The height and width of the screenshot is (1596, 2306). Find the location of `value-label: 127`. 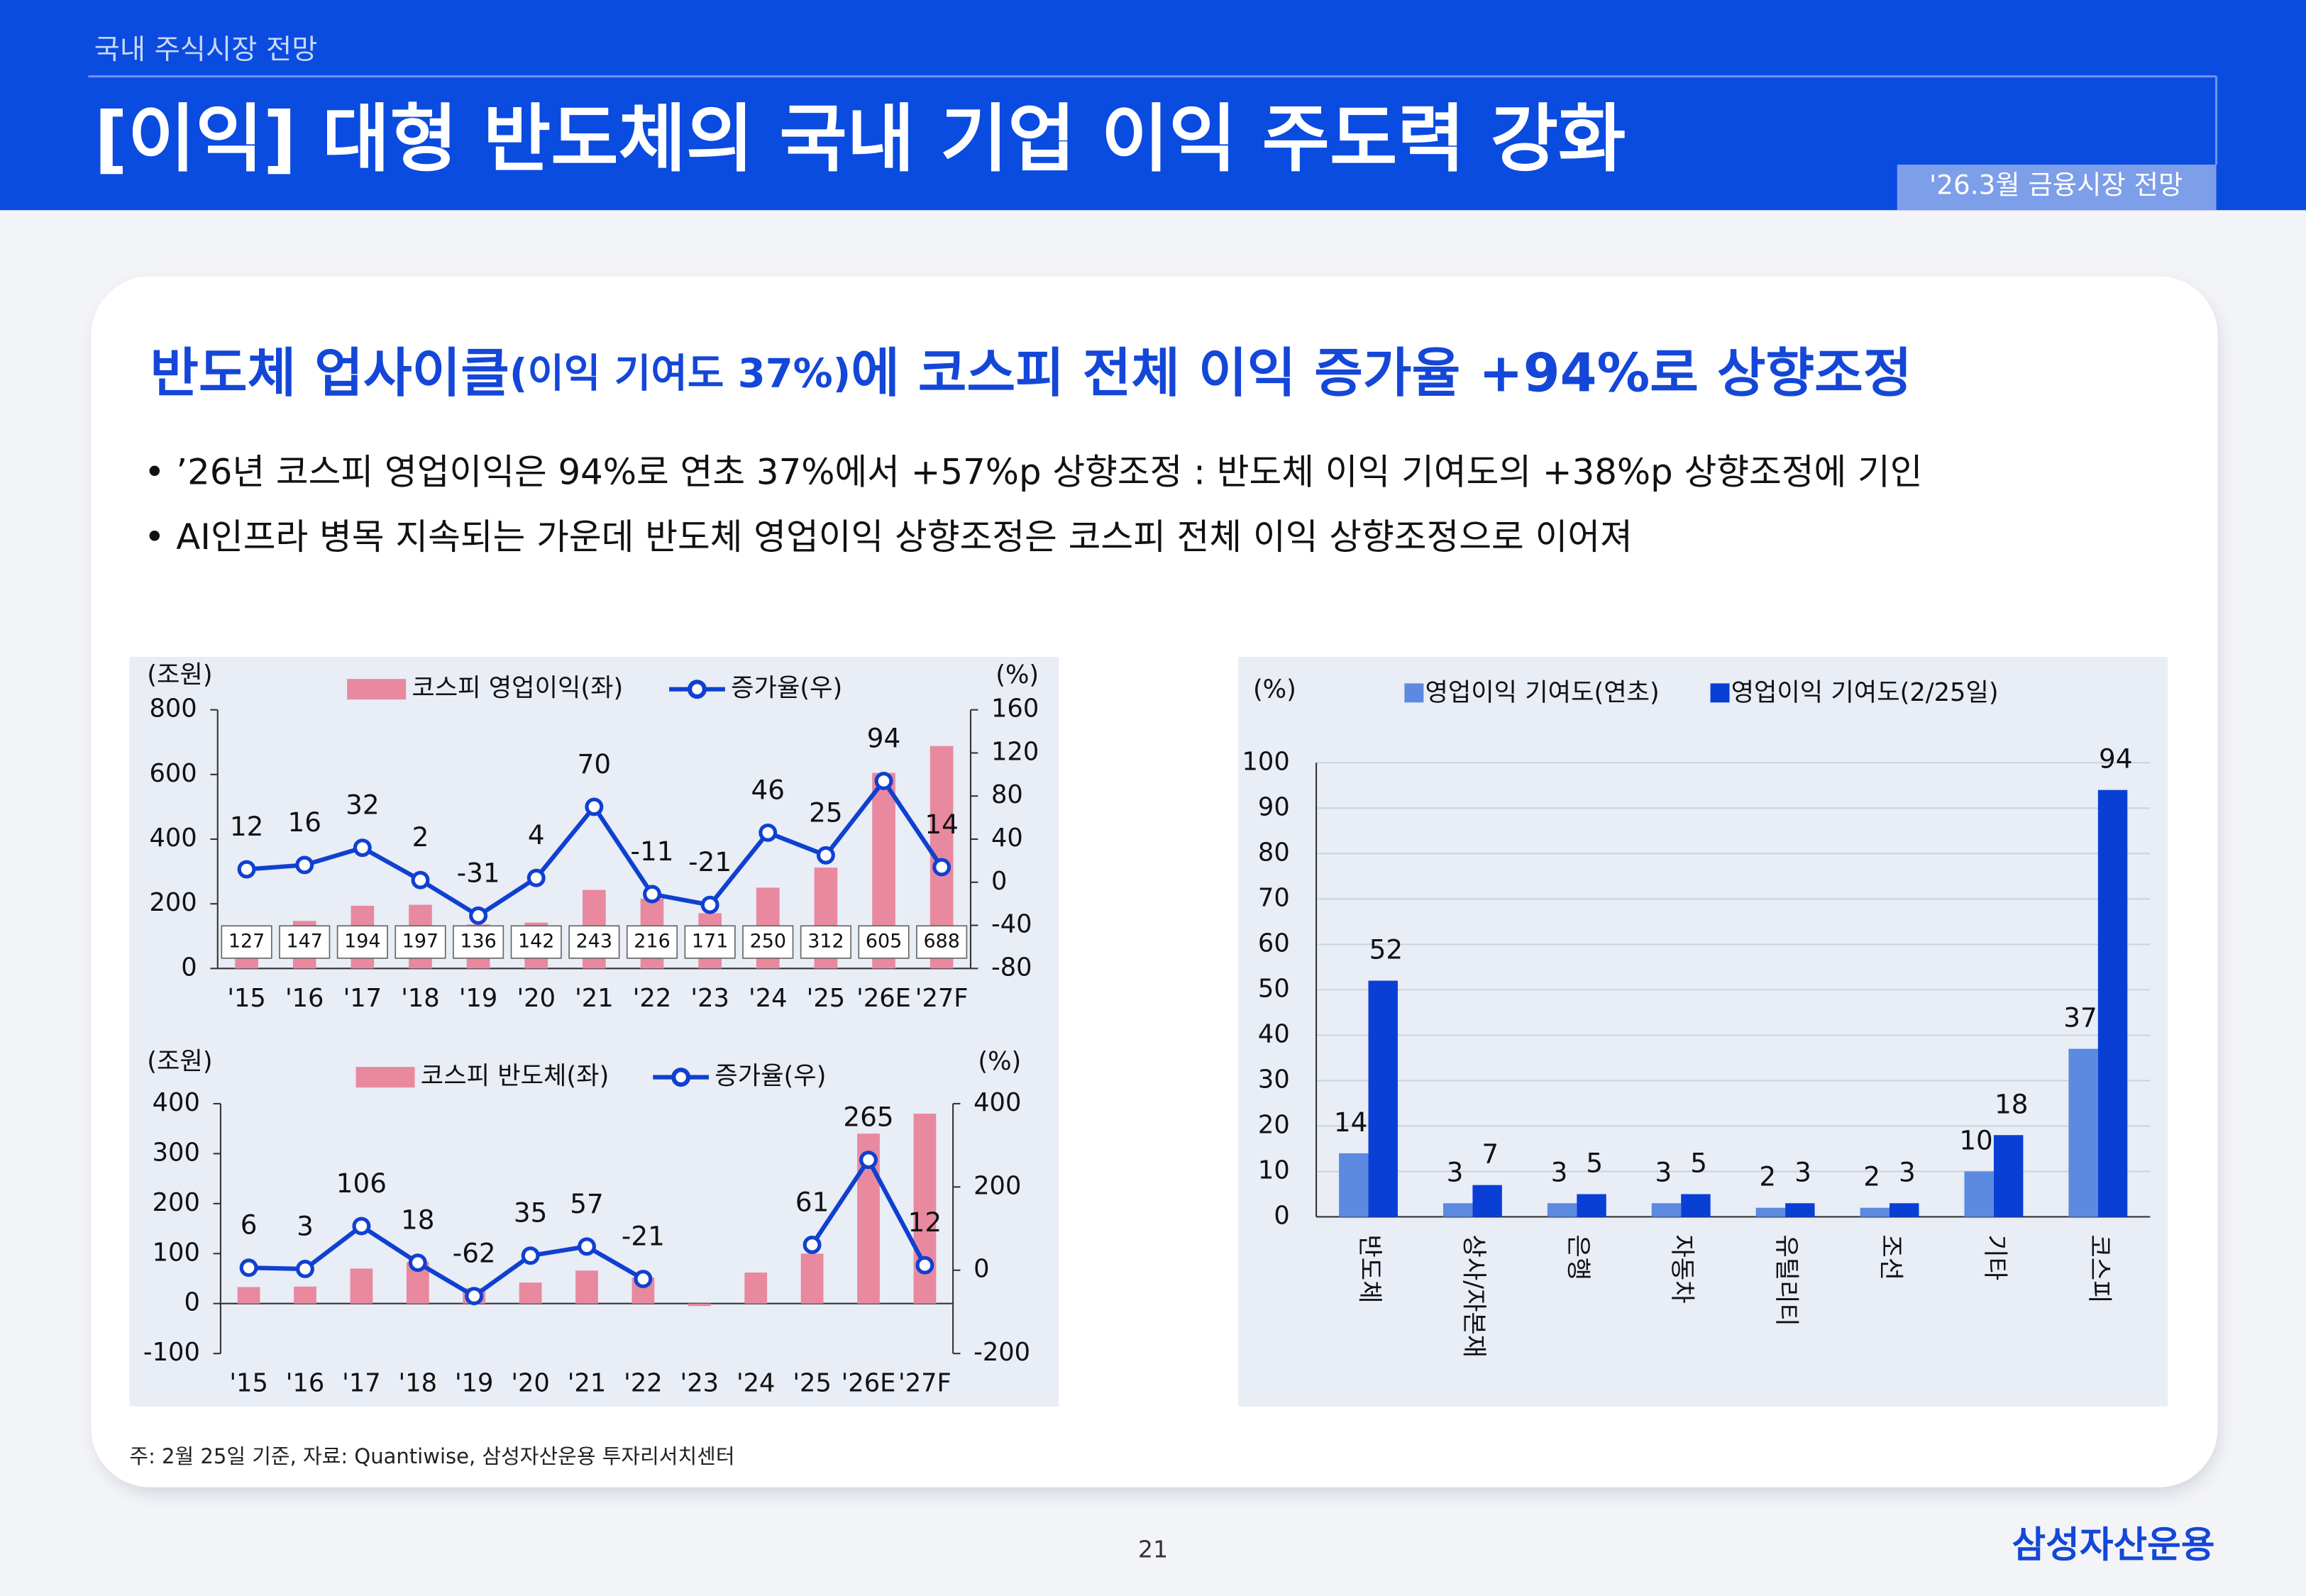

value-label: 127 is located at coordinates (247, 942).